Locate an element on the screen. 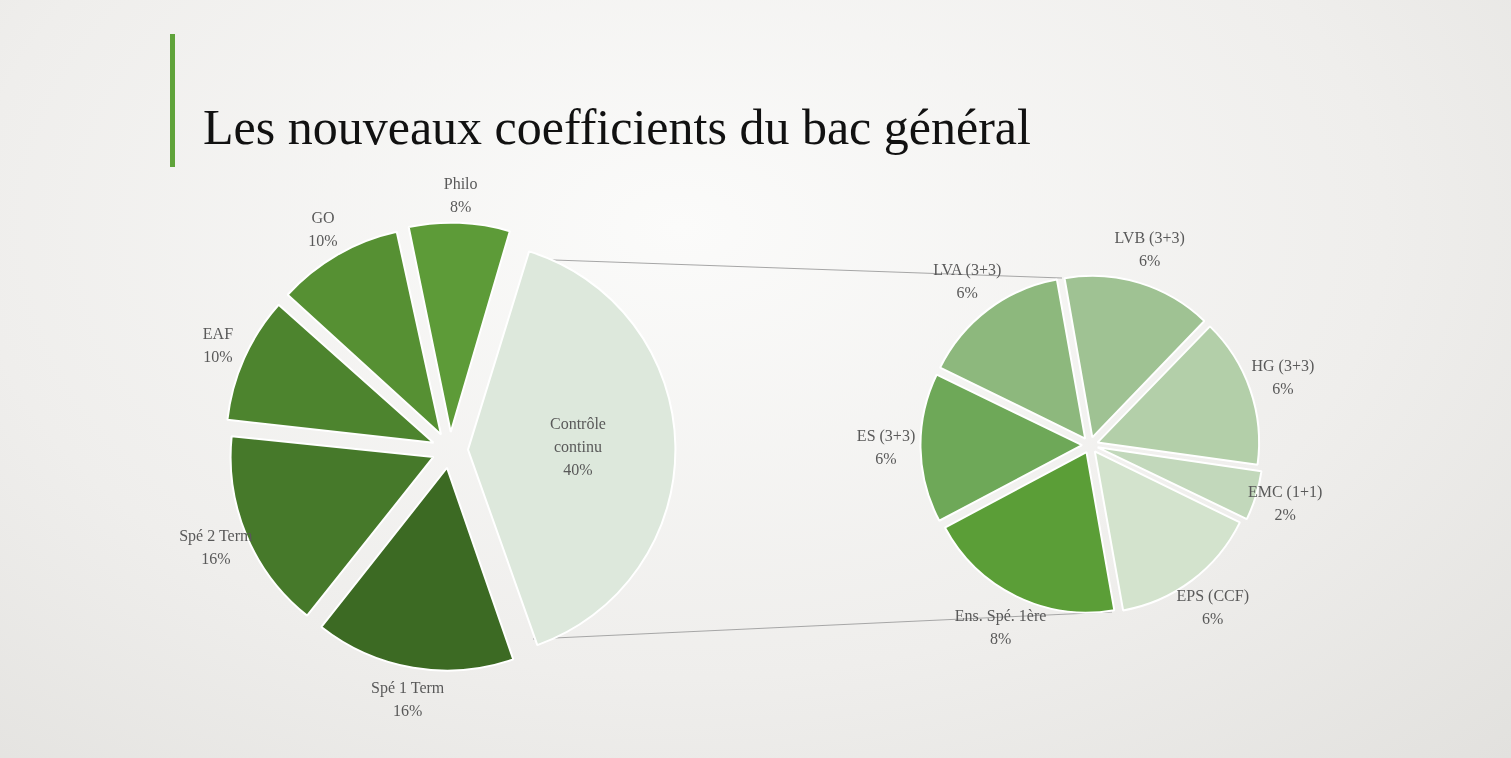 The image size is (1511, 758). slice-label: Philo is located at coordinates (460, 183).